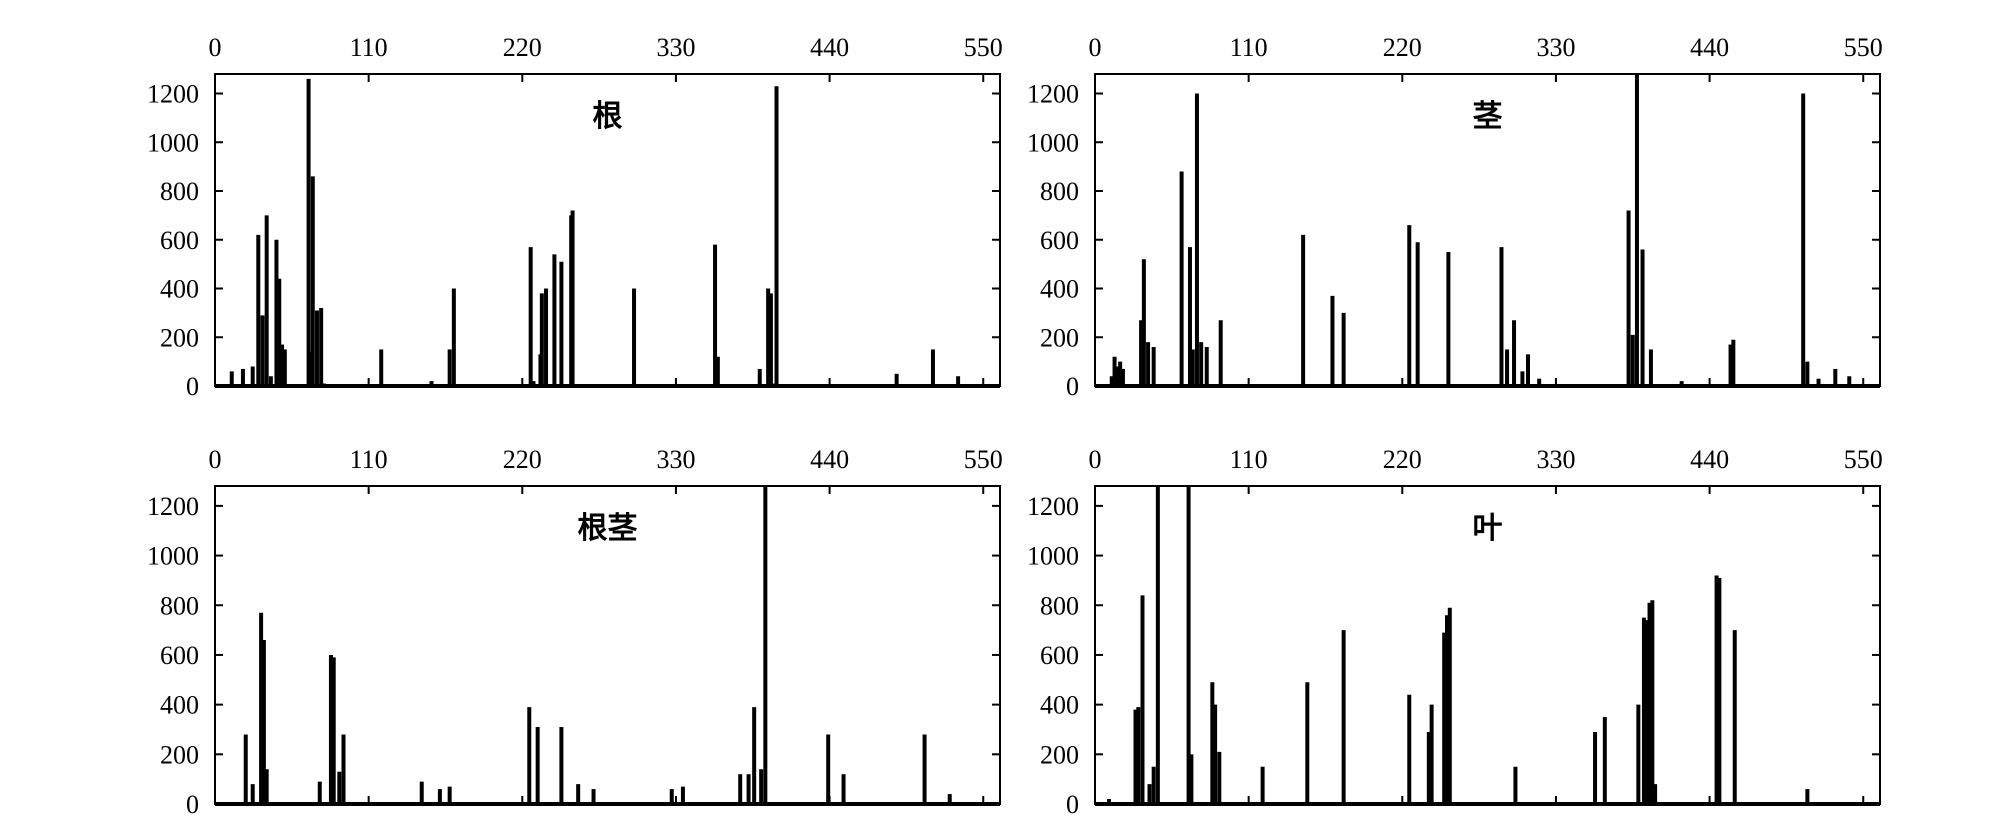  I want to click on panel-title: 茎, so click(1488, 116).